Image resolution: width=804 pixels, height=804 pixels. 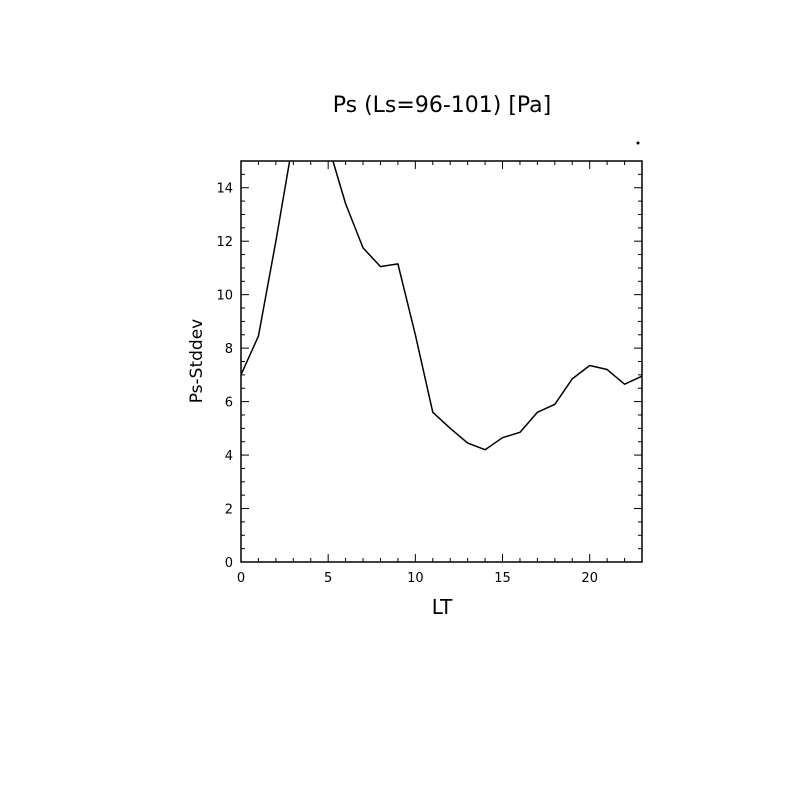 What do you see at coordinates (442, 105) in the screenshot?
I see `chart-title: Ps (Ls=96-101) [Pa]` at bounding box center [442, 105].